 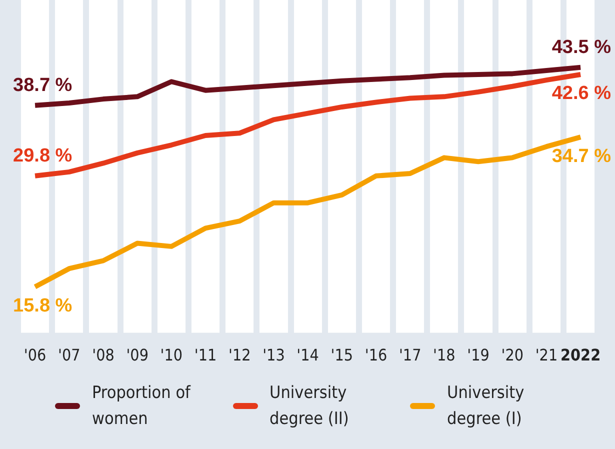 I want to click on data-label: 43.5 %, so click(x=582, y=47).